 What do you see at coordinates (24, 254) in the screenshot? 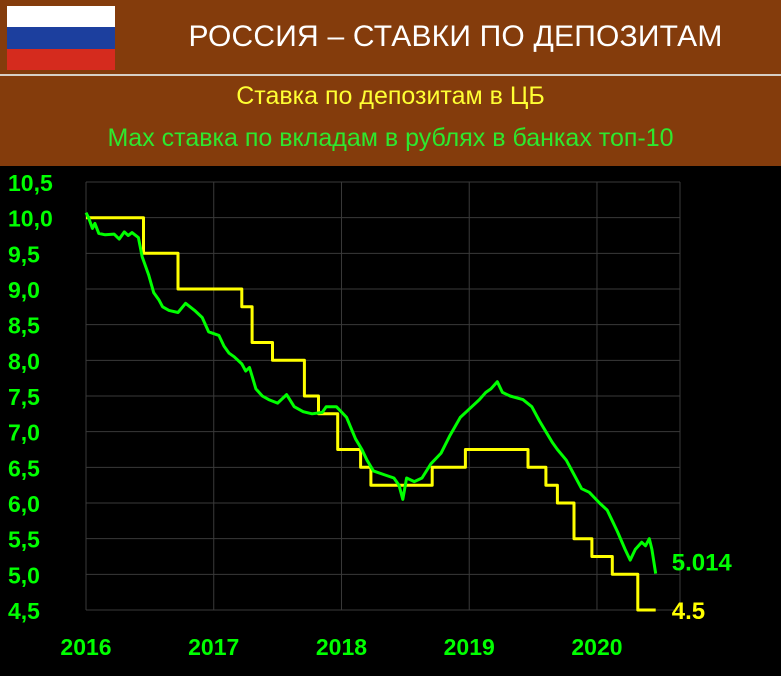
I see `y-tick-label: 9,5` at bounding box center [24, 254].